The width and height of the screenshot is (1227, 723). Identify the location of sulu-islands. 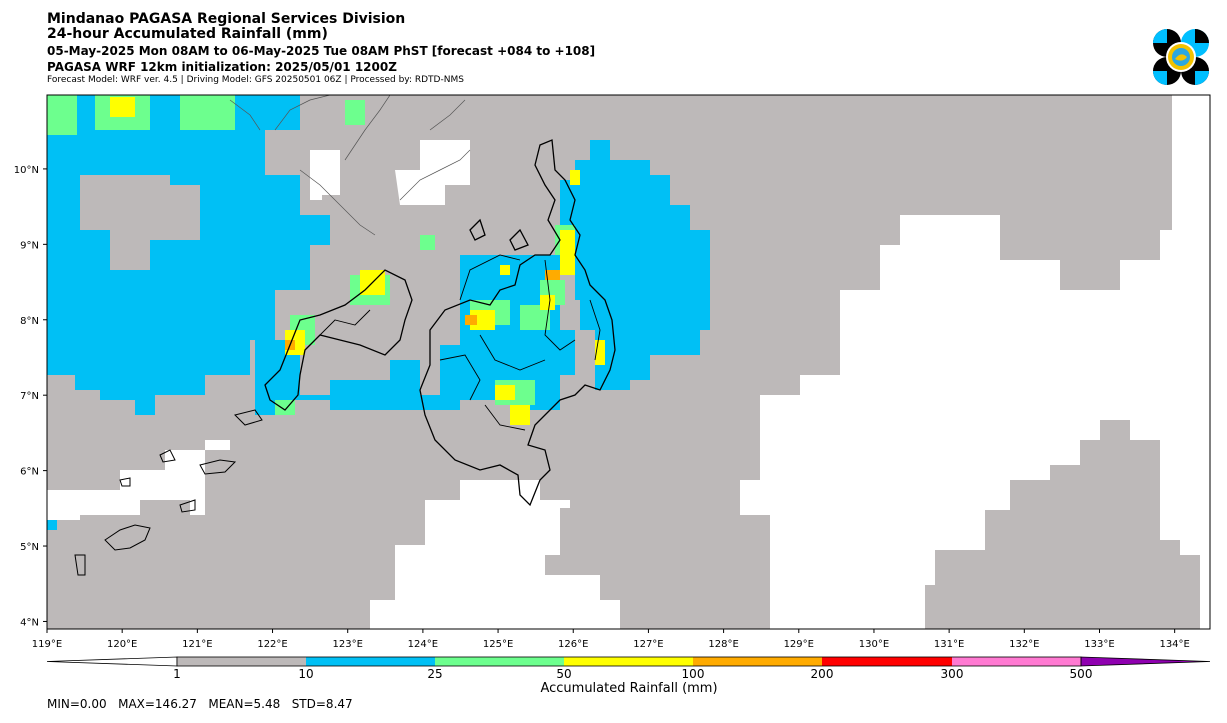
(168, 492).